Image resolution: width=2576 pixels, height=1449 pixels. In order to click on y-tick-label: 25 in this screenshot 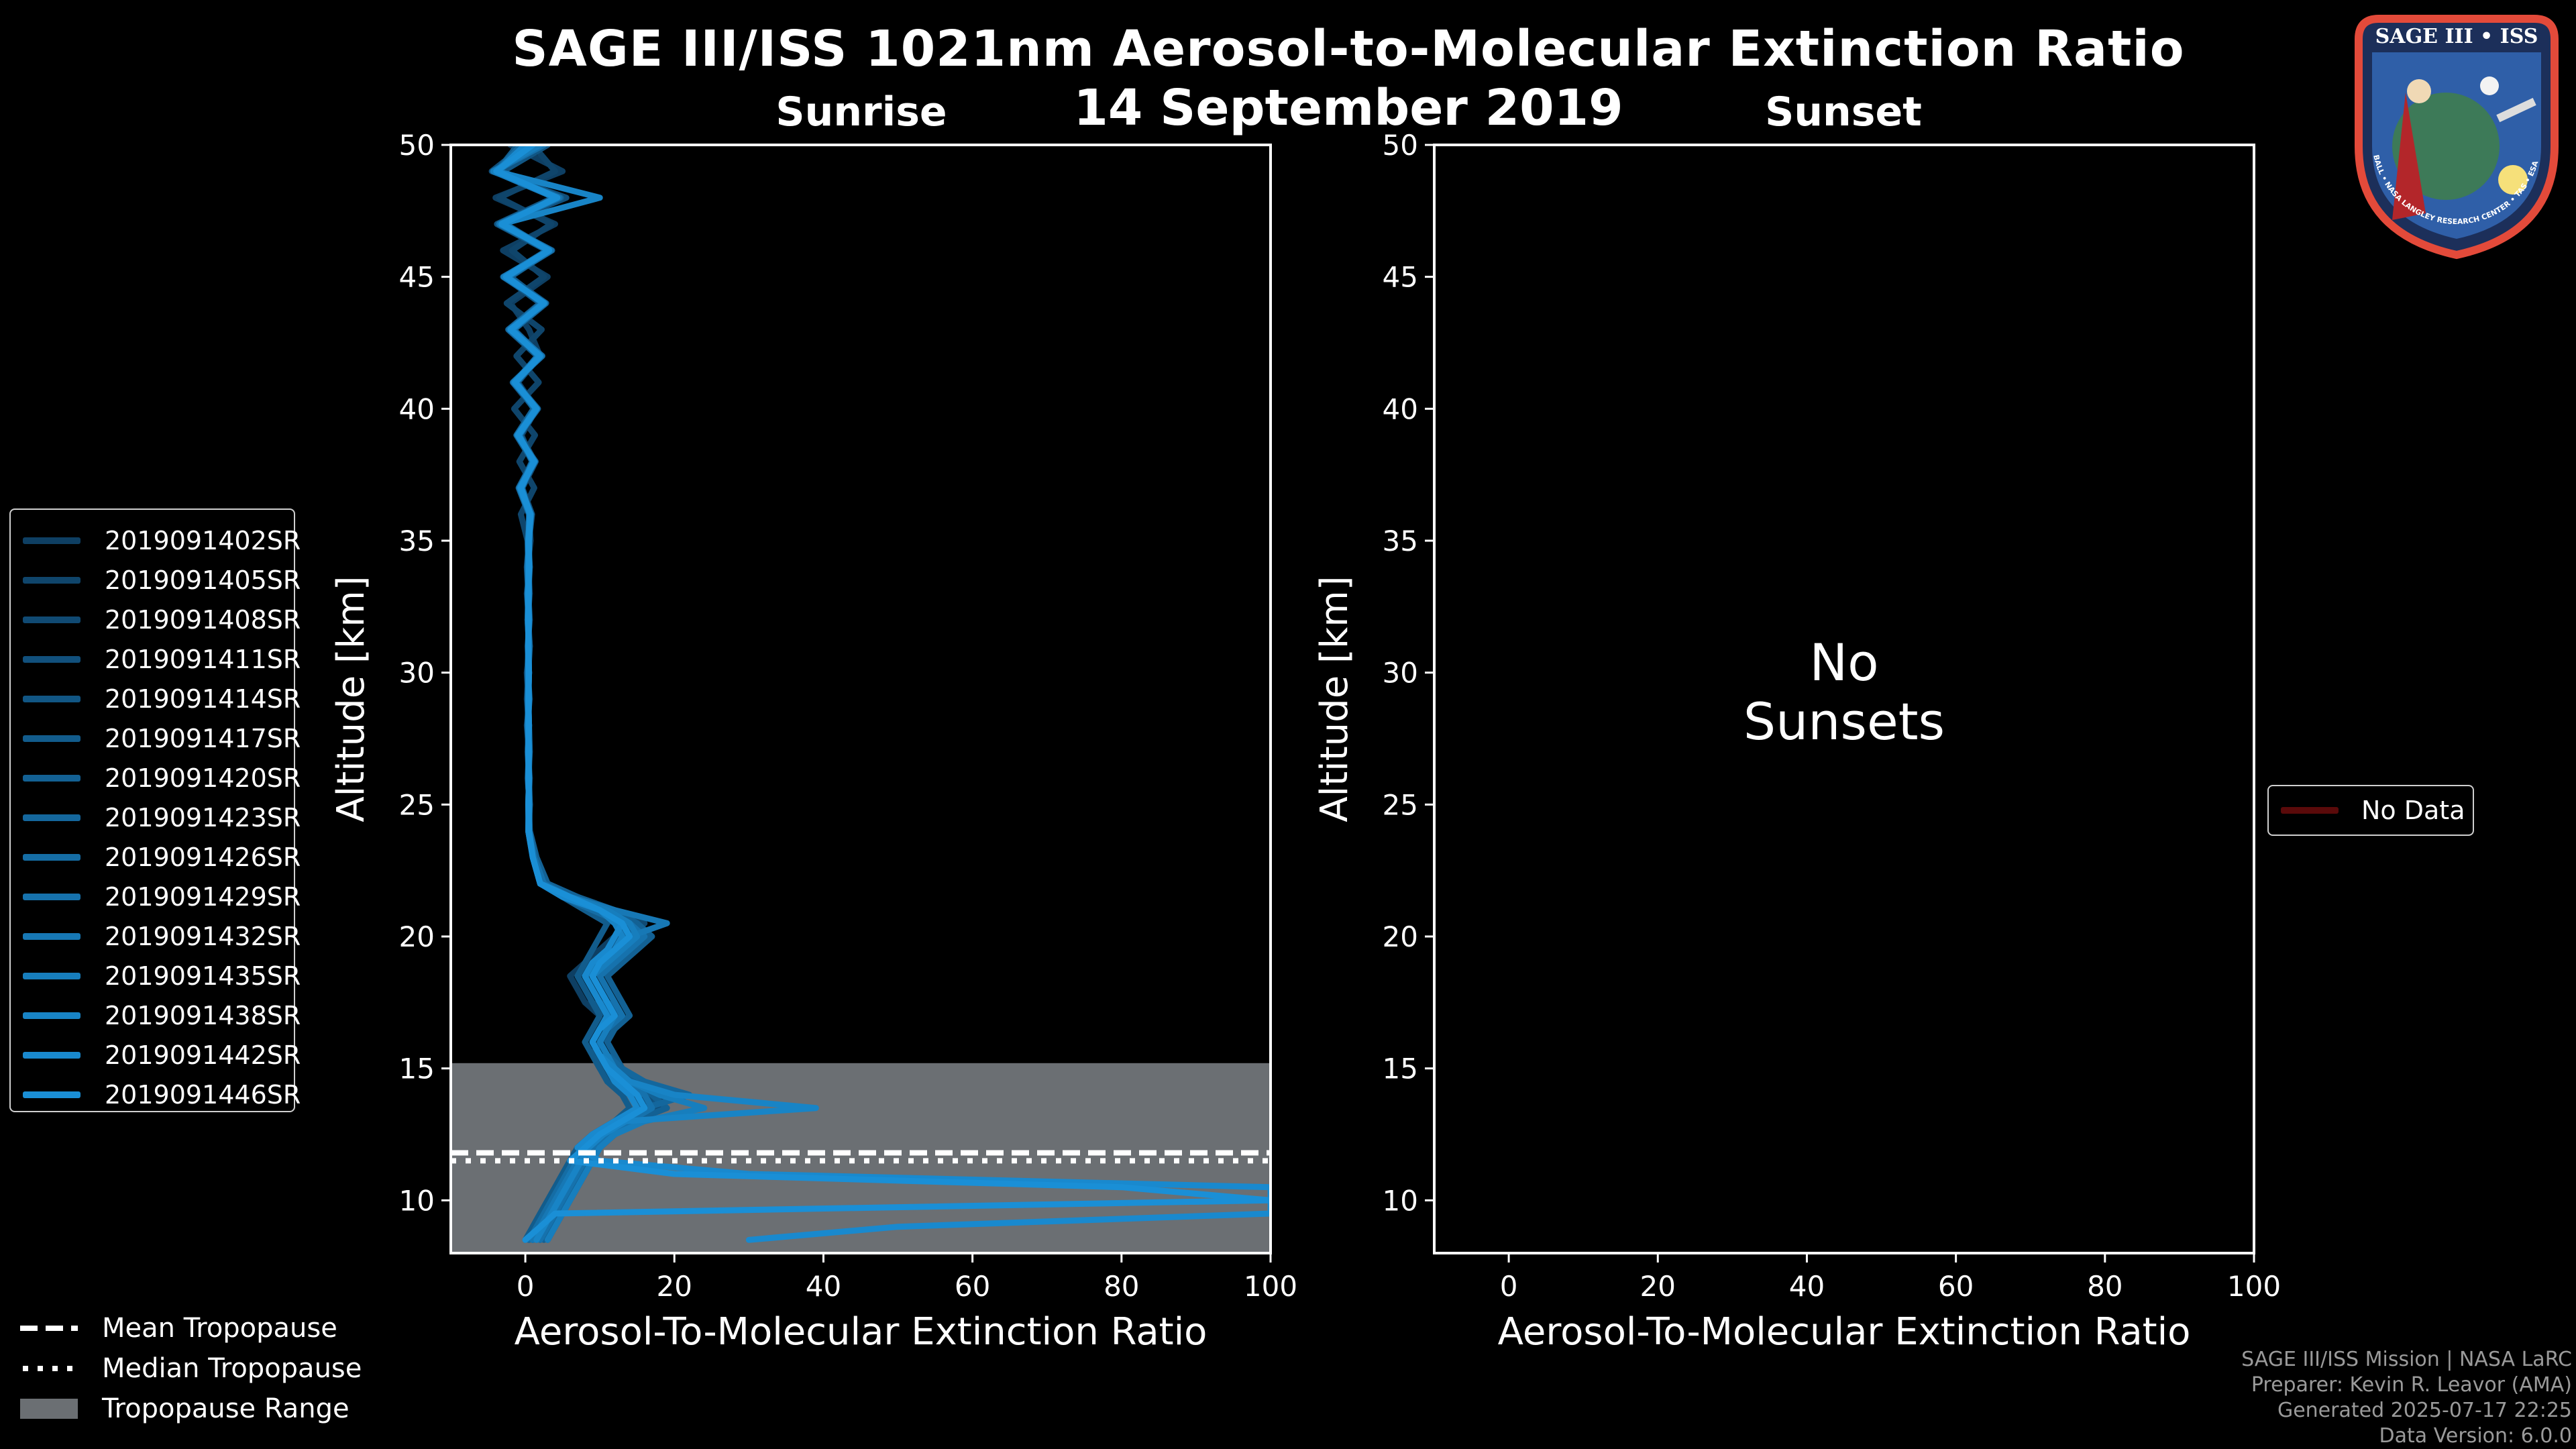, I will do `click(1400, 804)`.